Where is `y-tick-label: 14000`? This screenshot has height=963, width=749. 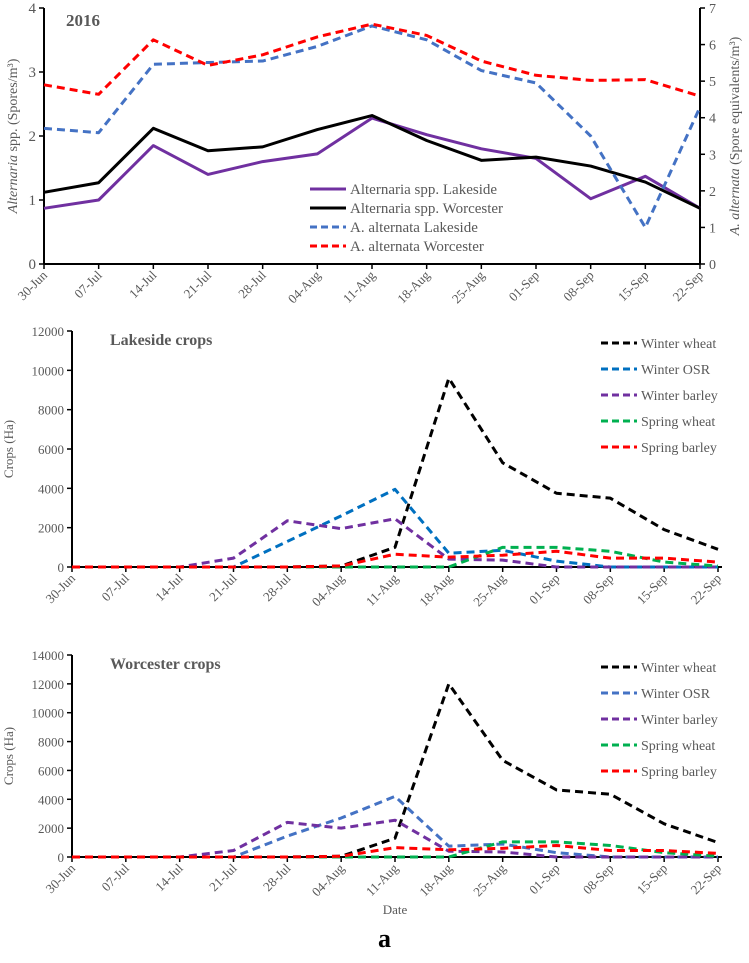 y-tick-label: 14000 is located at coordinates (48, 655).